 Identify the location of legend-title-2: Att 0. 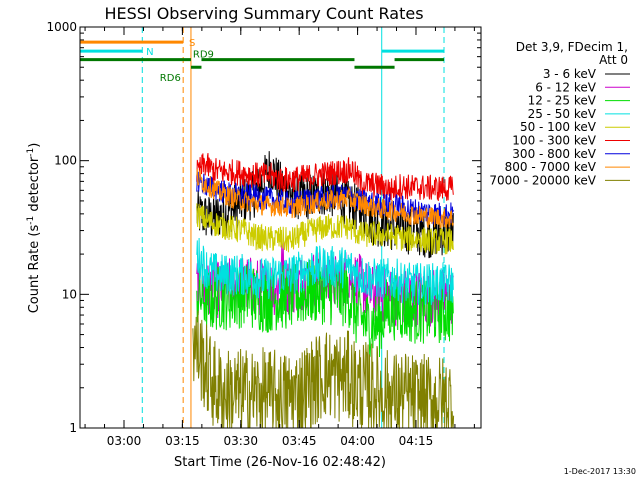
(613, 60).